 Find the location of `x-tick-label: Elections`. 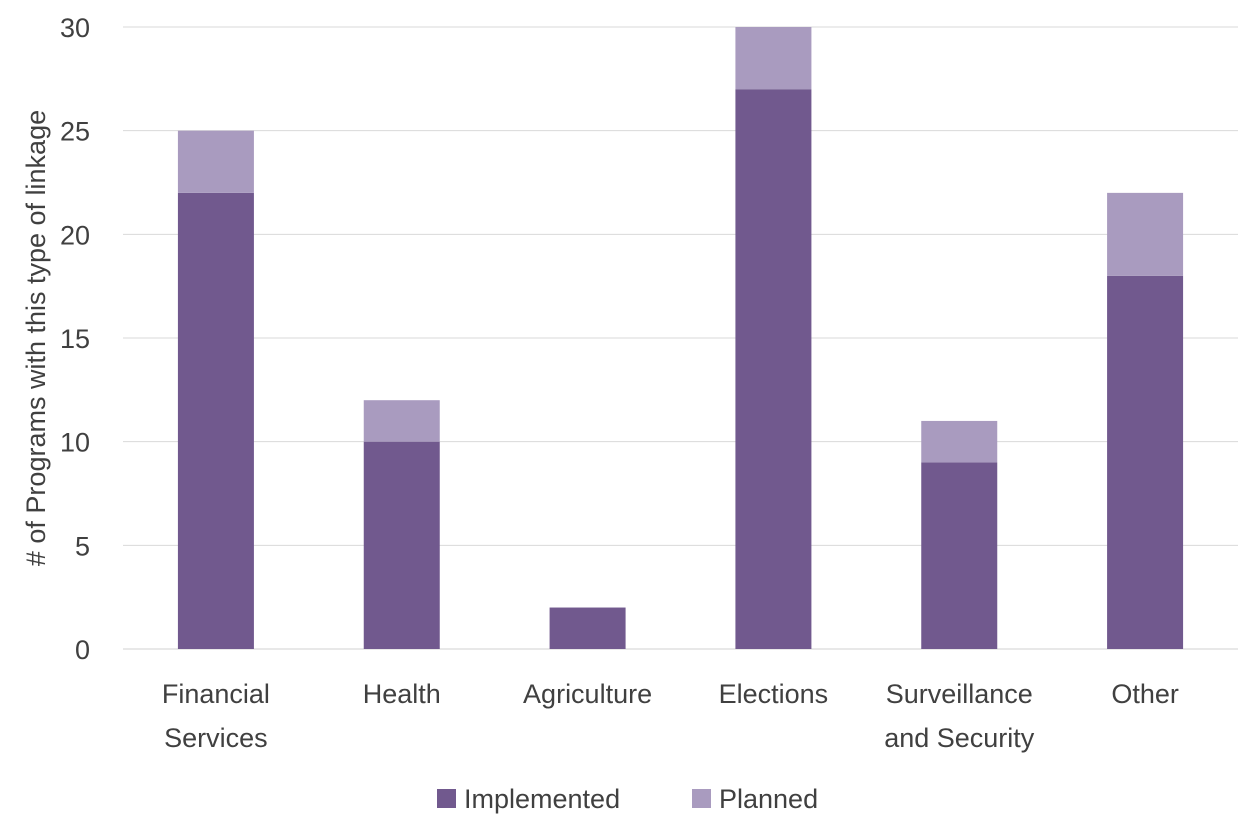

x-tick-label: Elections is located at coordinates (774, 694).